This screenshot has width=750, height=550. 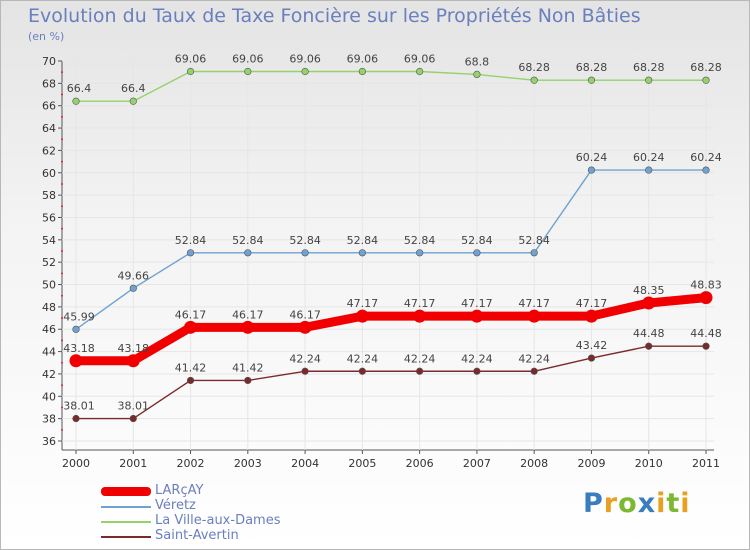 What do you see at coordinates (391, 329) in the screenshot?
I see `series-line-larcay` at bounding box center [391, 329].